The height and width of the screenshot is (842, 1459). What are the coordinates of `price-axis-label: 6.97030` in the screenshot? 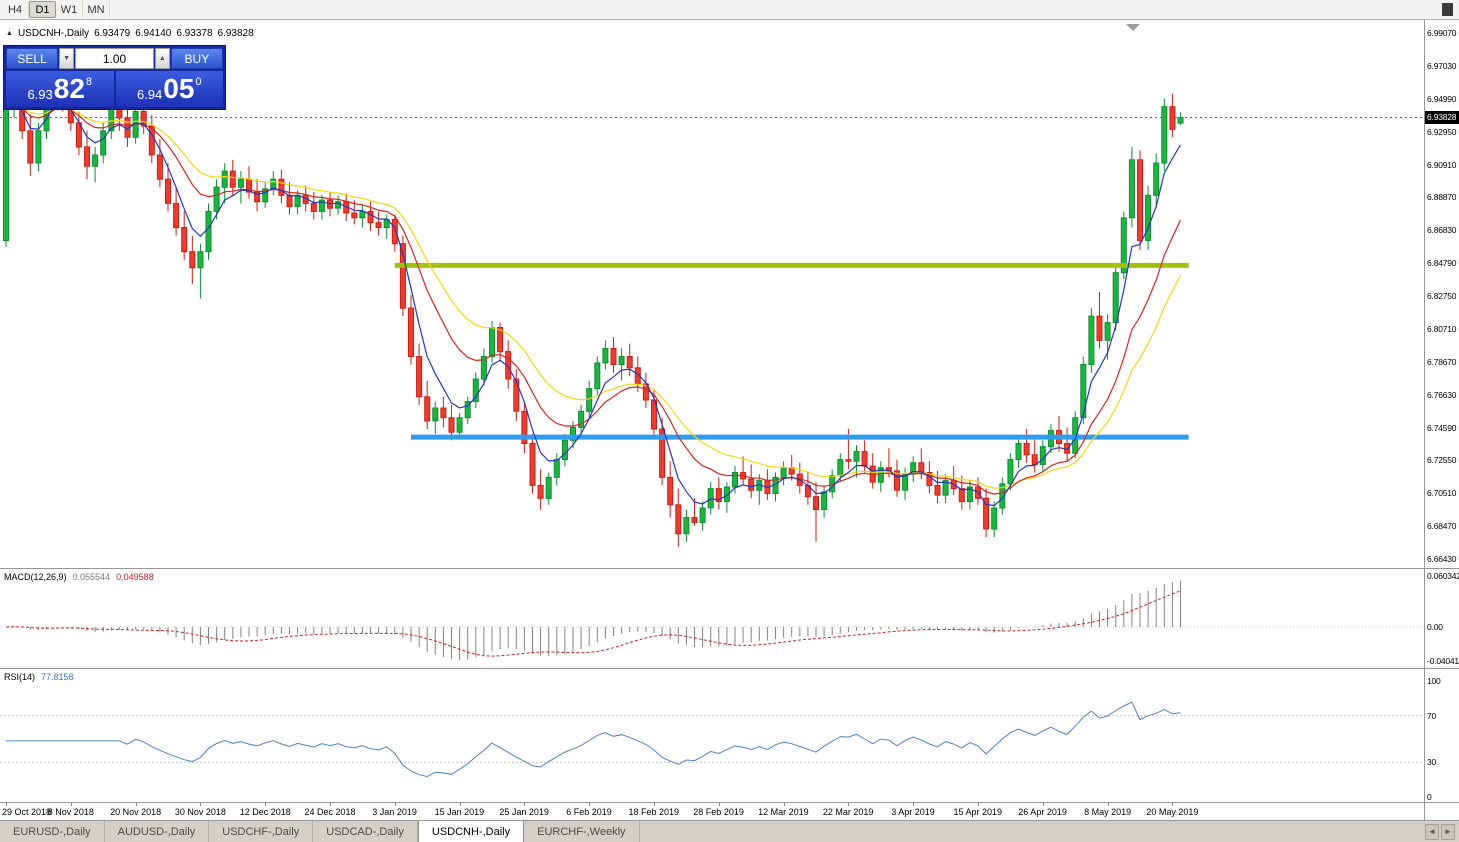 It's located at (1442, 65).